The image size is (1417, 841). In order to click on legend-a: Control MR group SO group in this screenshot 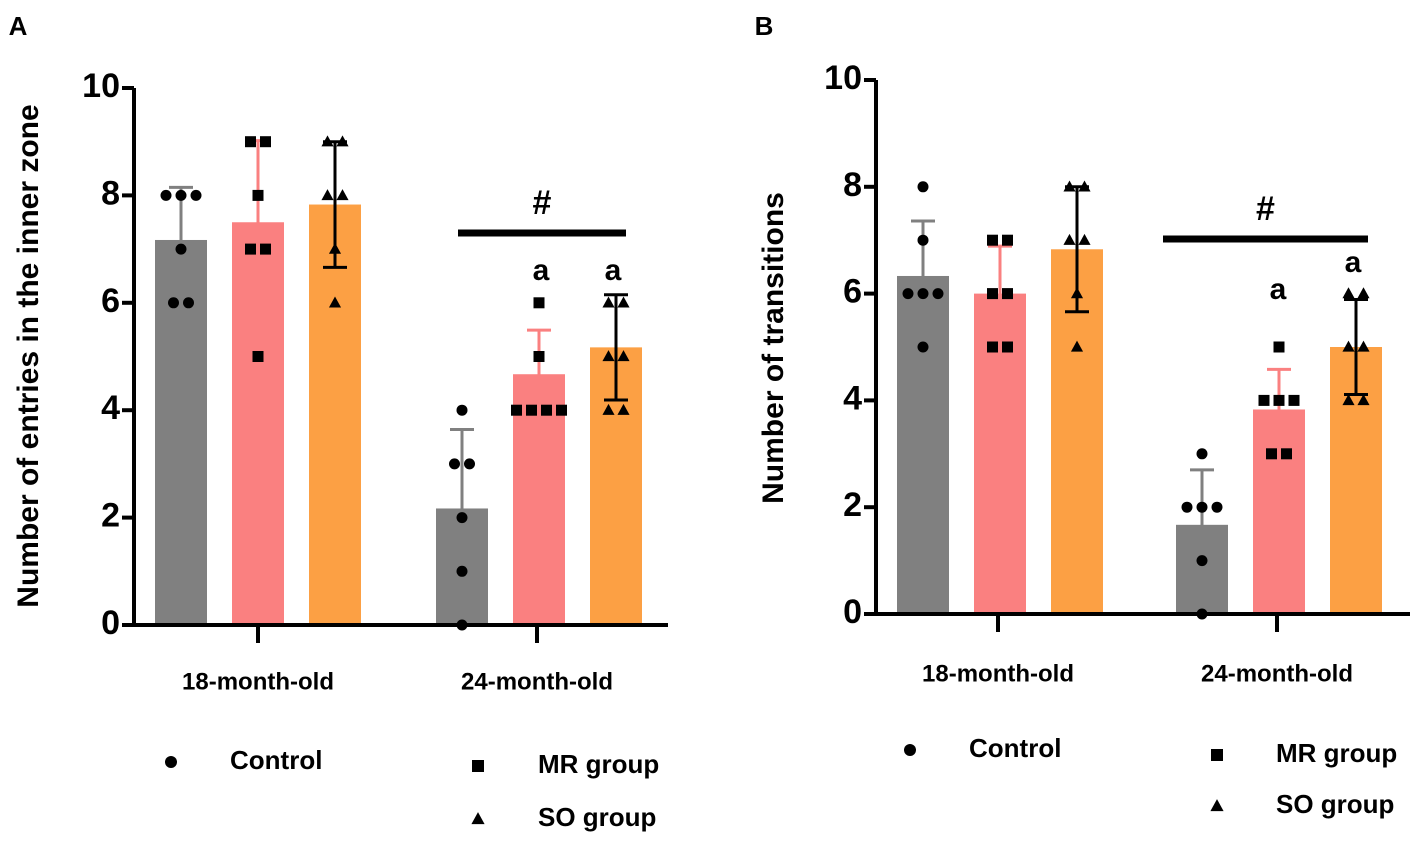, I will do `click(412, 788)`.